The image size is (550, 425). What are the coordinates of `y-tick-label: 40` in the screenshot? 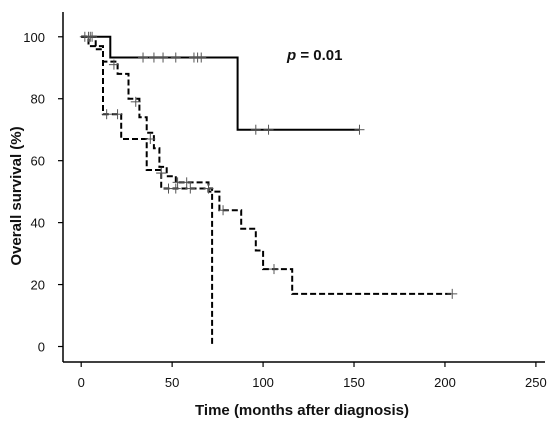 It's located at (38, 223).